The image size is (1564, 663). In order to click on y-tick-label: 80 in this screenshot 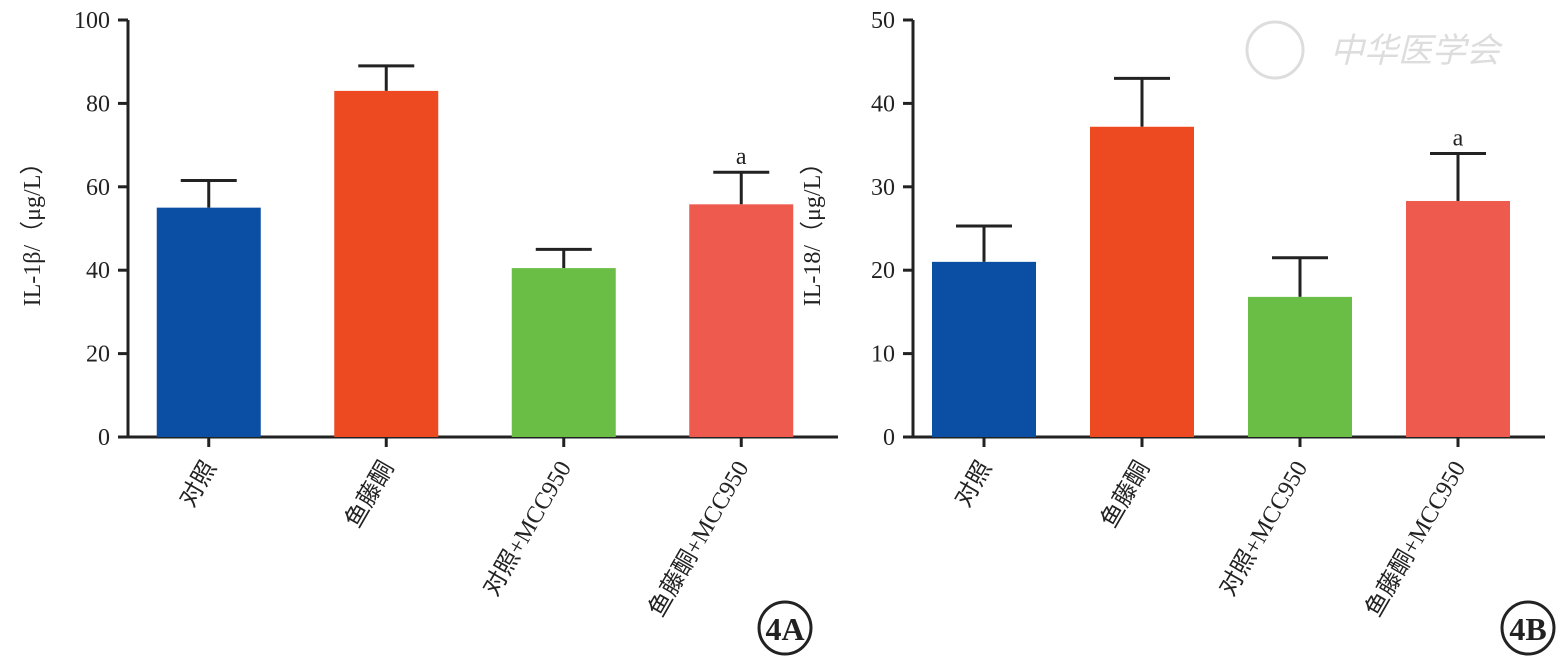, I will do `click(98, 104)`.